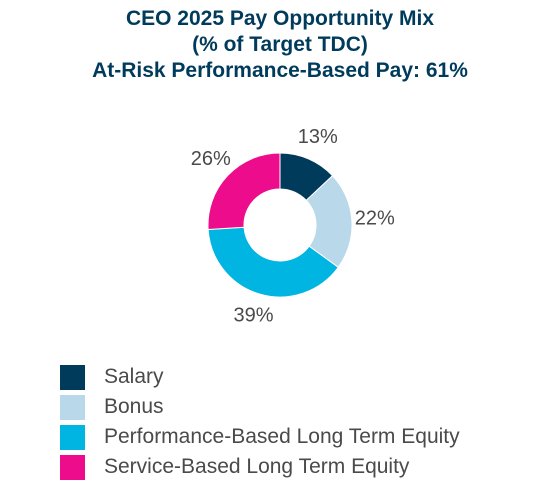  What do you see at coordinates (72, 467) in the screenshot?
I see `legend-swatch-service-equity` at bounding box center [72, 467].